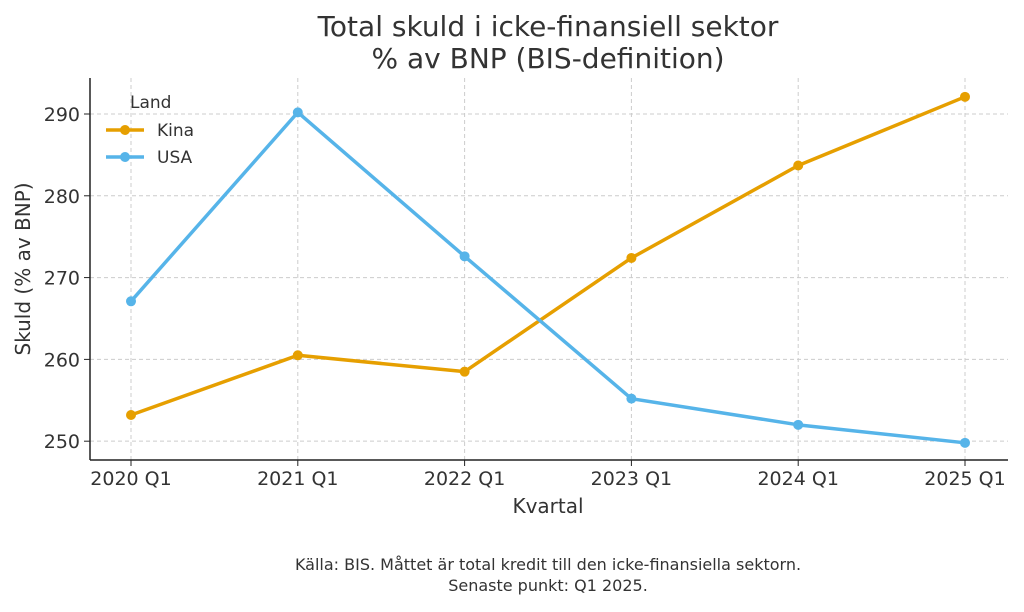  I want to click on legend-title: Land, so click(150, 103).